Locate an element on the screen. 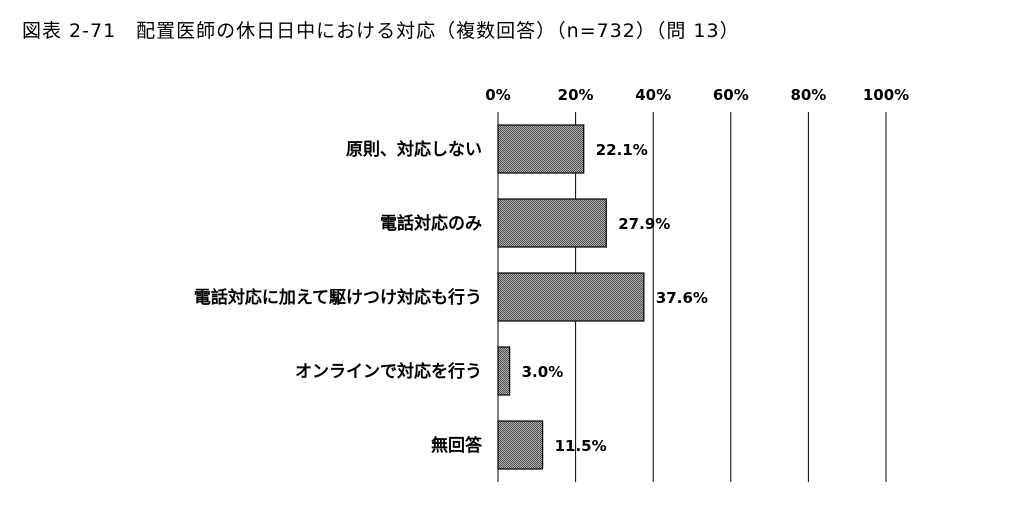  value-label-1: 27.9% is located at coordinates (644, 224).